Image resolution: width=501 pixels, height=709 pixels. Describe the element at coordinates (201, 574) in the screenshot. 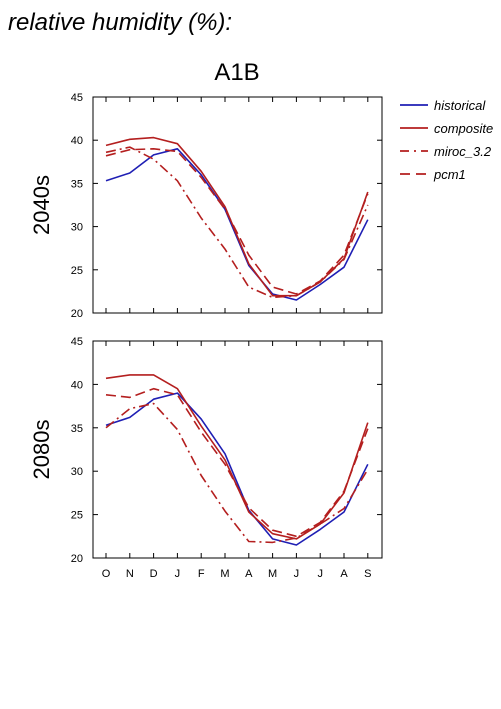

I see `x-tick-label: F` at that location.